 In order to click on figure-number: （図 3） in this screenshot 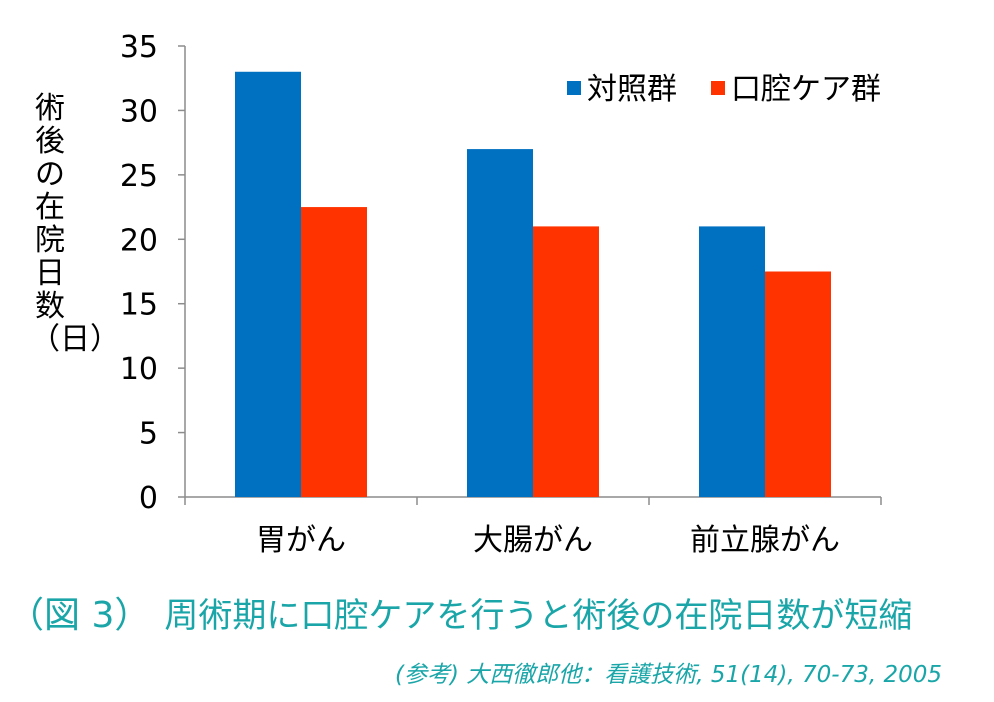, I will do `click(79, 615)`.